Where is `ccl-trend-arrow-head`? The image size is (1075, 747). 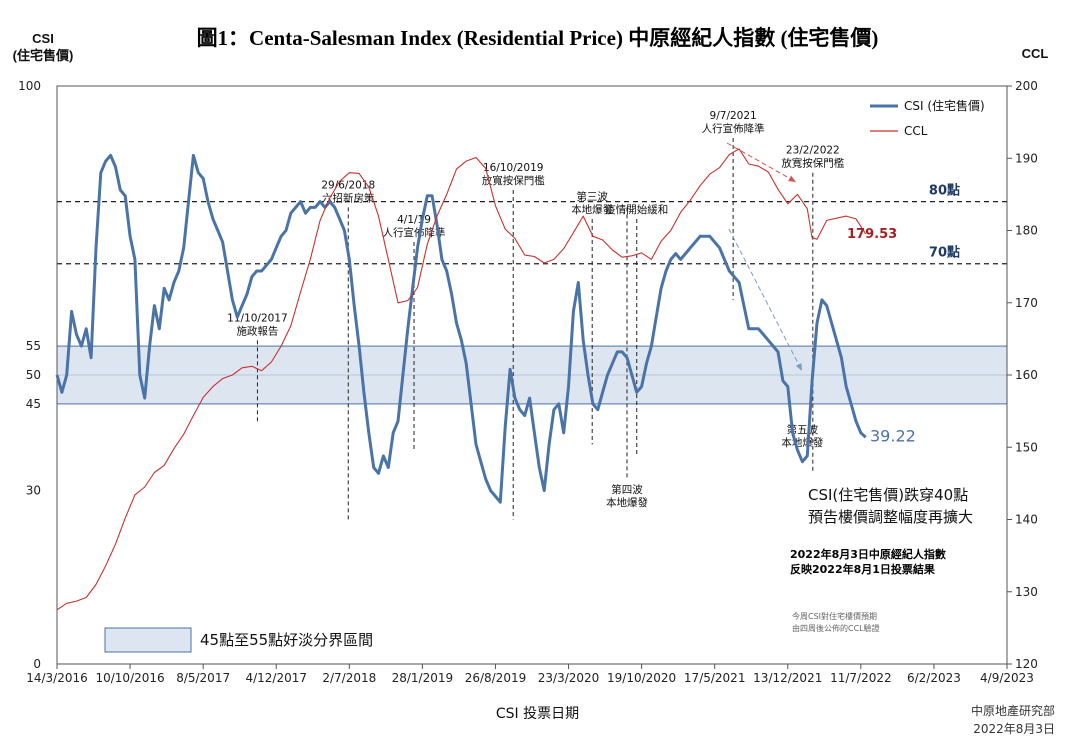 ccl-trend-arrow-head is located at coordinates (792, 178).